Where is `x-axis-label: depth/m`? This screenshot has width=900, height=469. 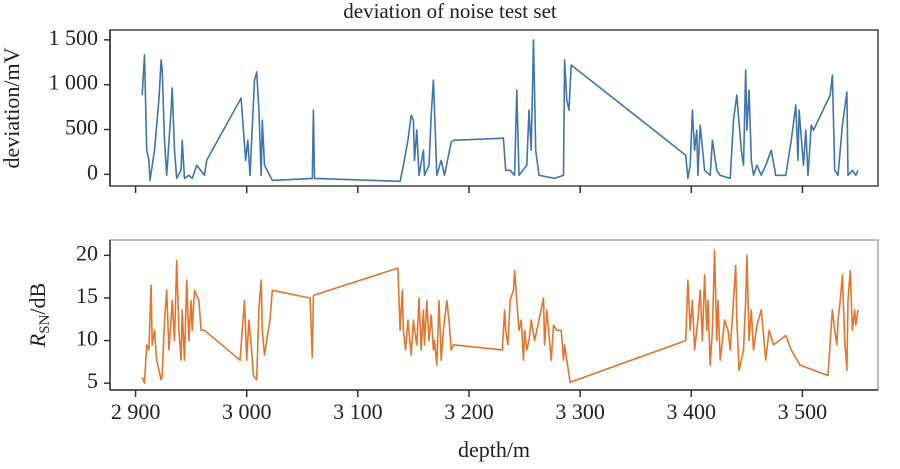
x-axis-label: depth/m is located at coordinates (494, 449).